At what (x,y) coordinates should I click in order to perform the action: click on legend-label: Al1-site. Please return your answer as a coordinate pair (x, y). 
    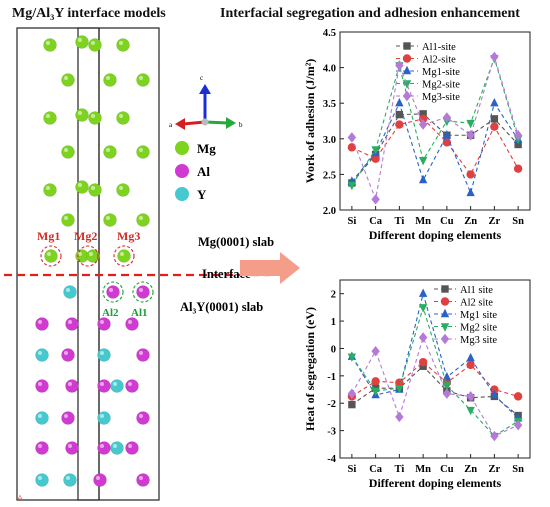
    Looking at the image, I should click on (439, 47).